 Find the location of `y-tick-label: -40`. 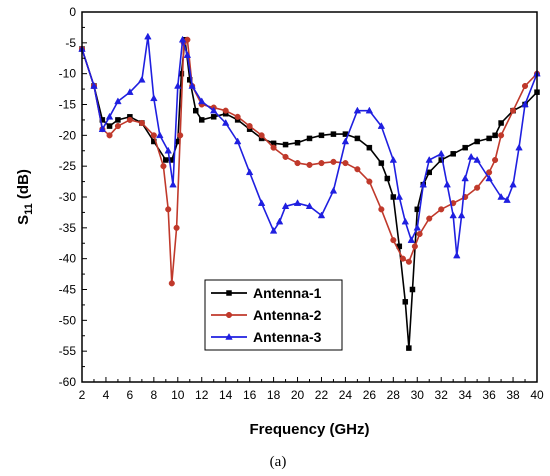

y-tick-label: -40 is located at coordinates (68, 259).